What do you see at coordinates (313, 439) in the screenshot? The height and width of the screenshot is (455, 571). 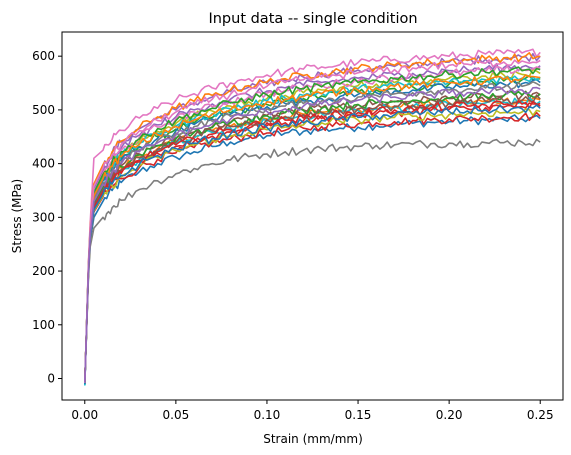 I see `x-axis-label: Strain (mm/mm)` at bounding box center [313, 439].